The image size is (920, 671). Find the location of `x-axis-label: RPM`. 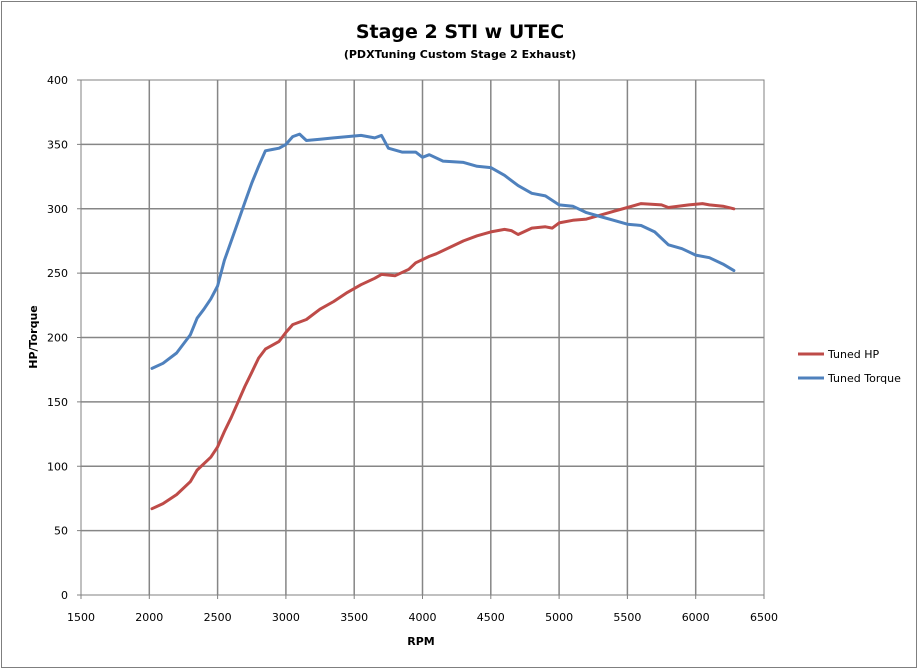

x-axis-label: RPM is located at coordinates (420, 641).